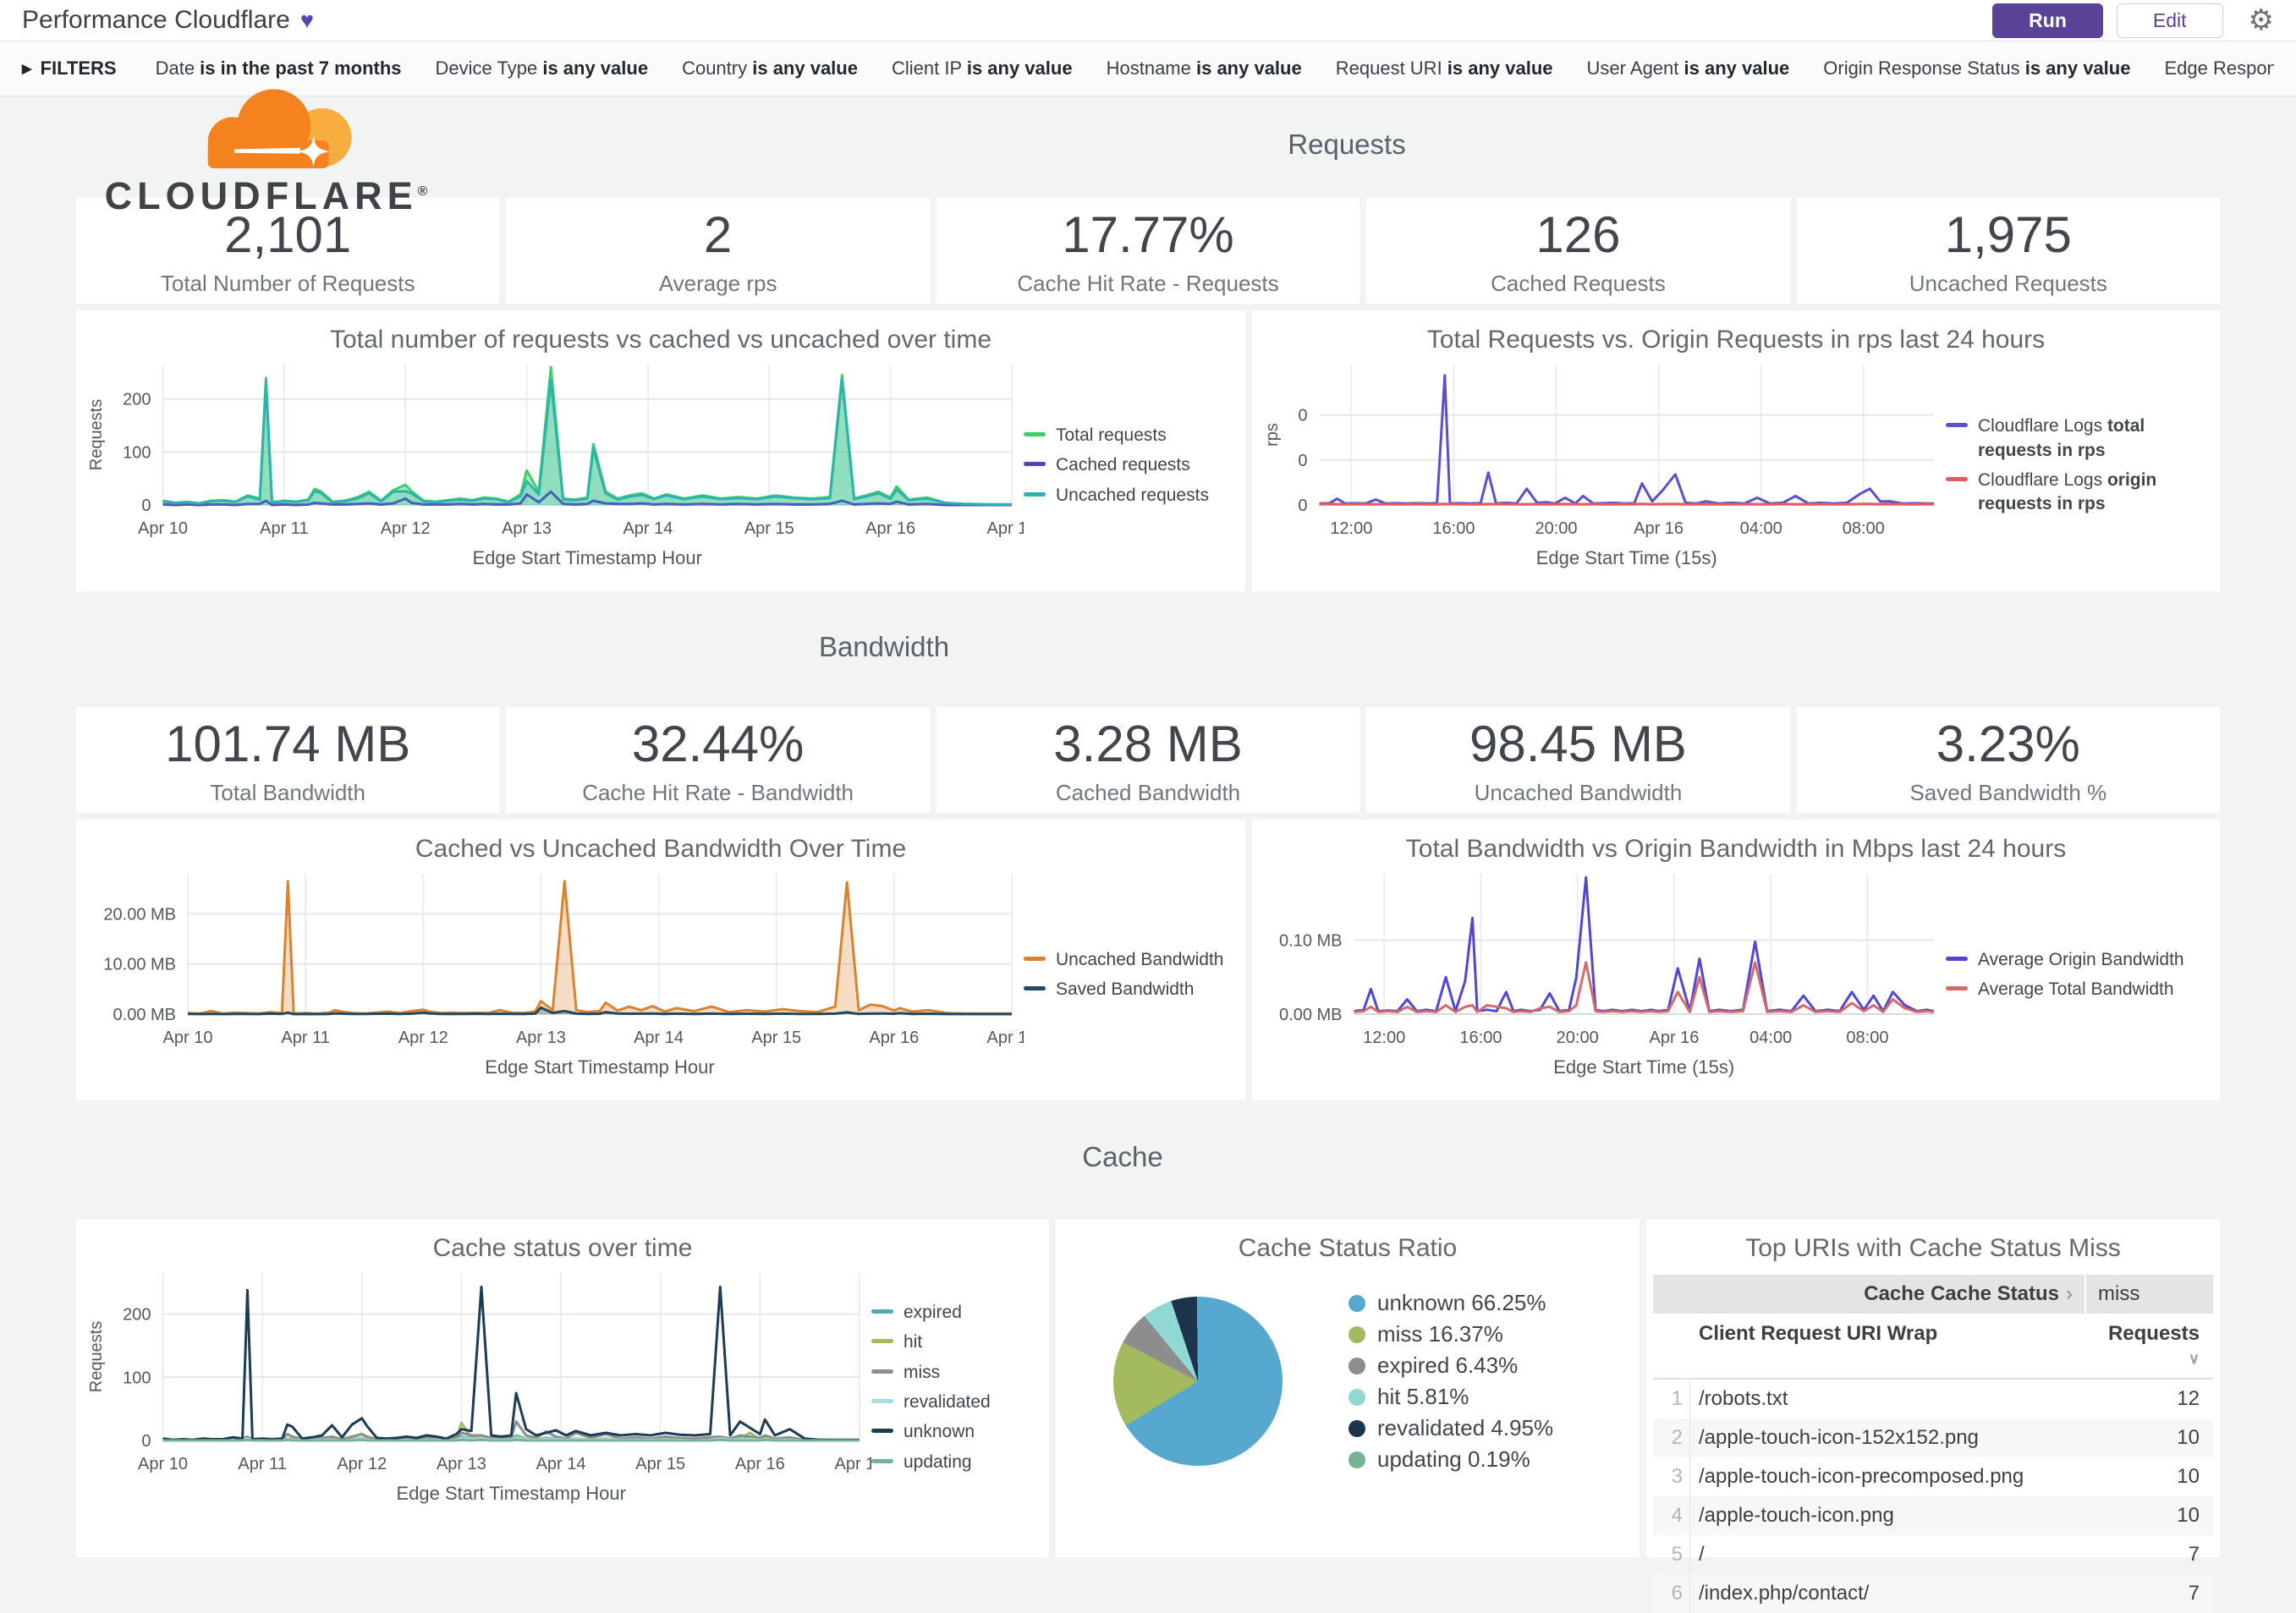  I want to click on legend-item: Cloudflare Logs origin requests in rps, so click(2073, 493).